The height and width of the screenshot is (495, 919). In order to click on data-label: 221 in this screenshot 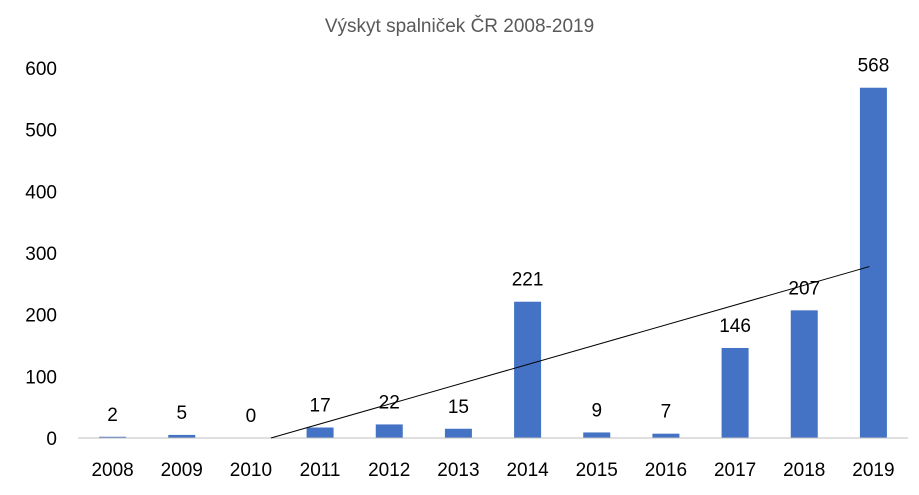, I will do `click(528, 280)`.